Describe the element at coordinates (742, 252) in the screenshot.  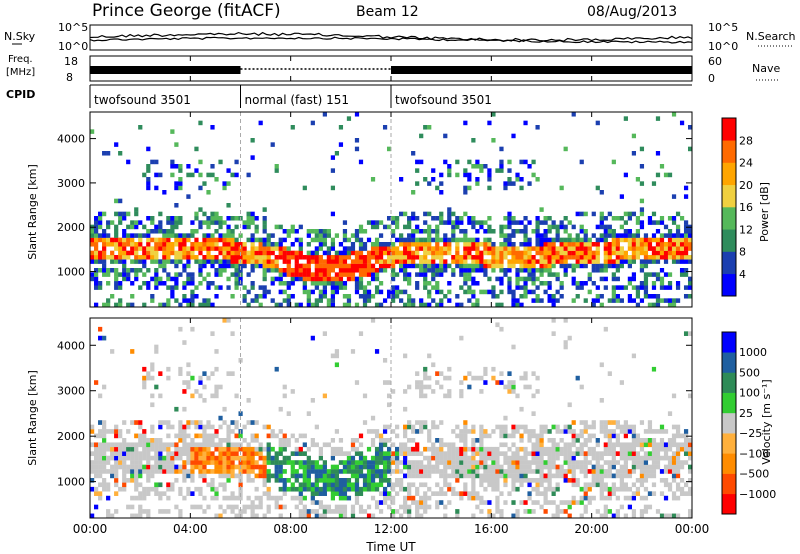
I see `colorbar-tick-label: 8` at that location.